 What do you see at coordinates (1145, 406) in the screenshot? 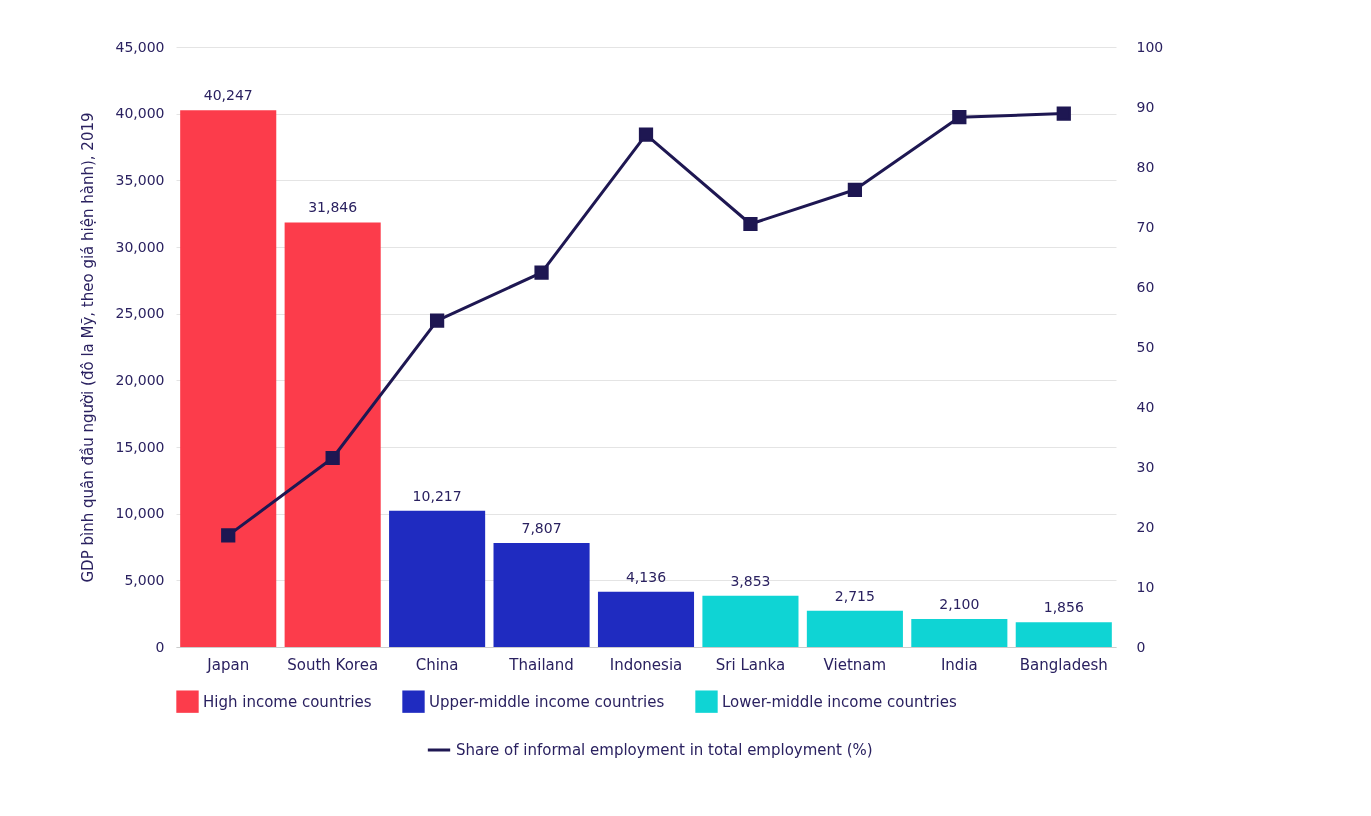
I see `y2-tick-label: 40` at bounding box center [1145, 406].